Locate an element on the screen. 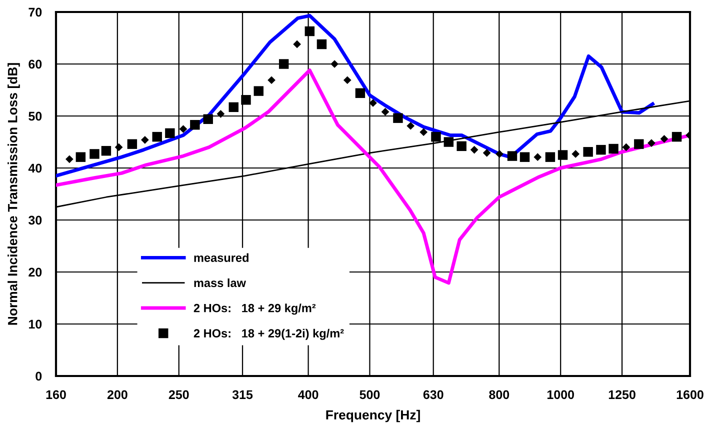 This screenshot has width=712, height=438. x-axis-title: Frequency [Hz] is located at coordinates (373, 416).